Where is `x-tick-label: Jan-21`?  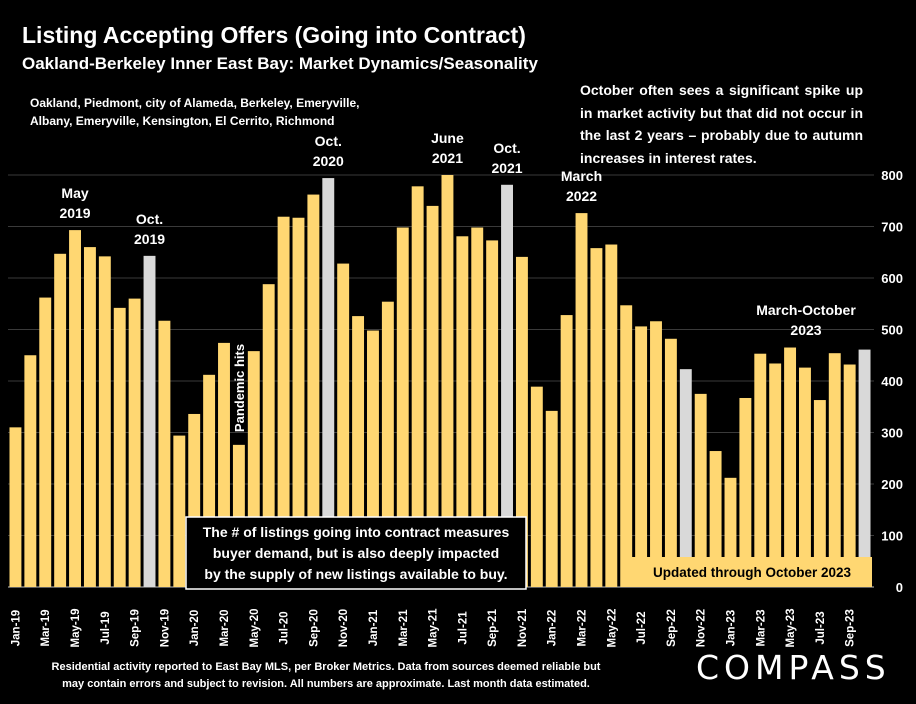 x-tick-label: Jan-21 is located at coordinates (374, 627).